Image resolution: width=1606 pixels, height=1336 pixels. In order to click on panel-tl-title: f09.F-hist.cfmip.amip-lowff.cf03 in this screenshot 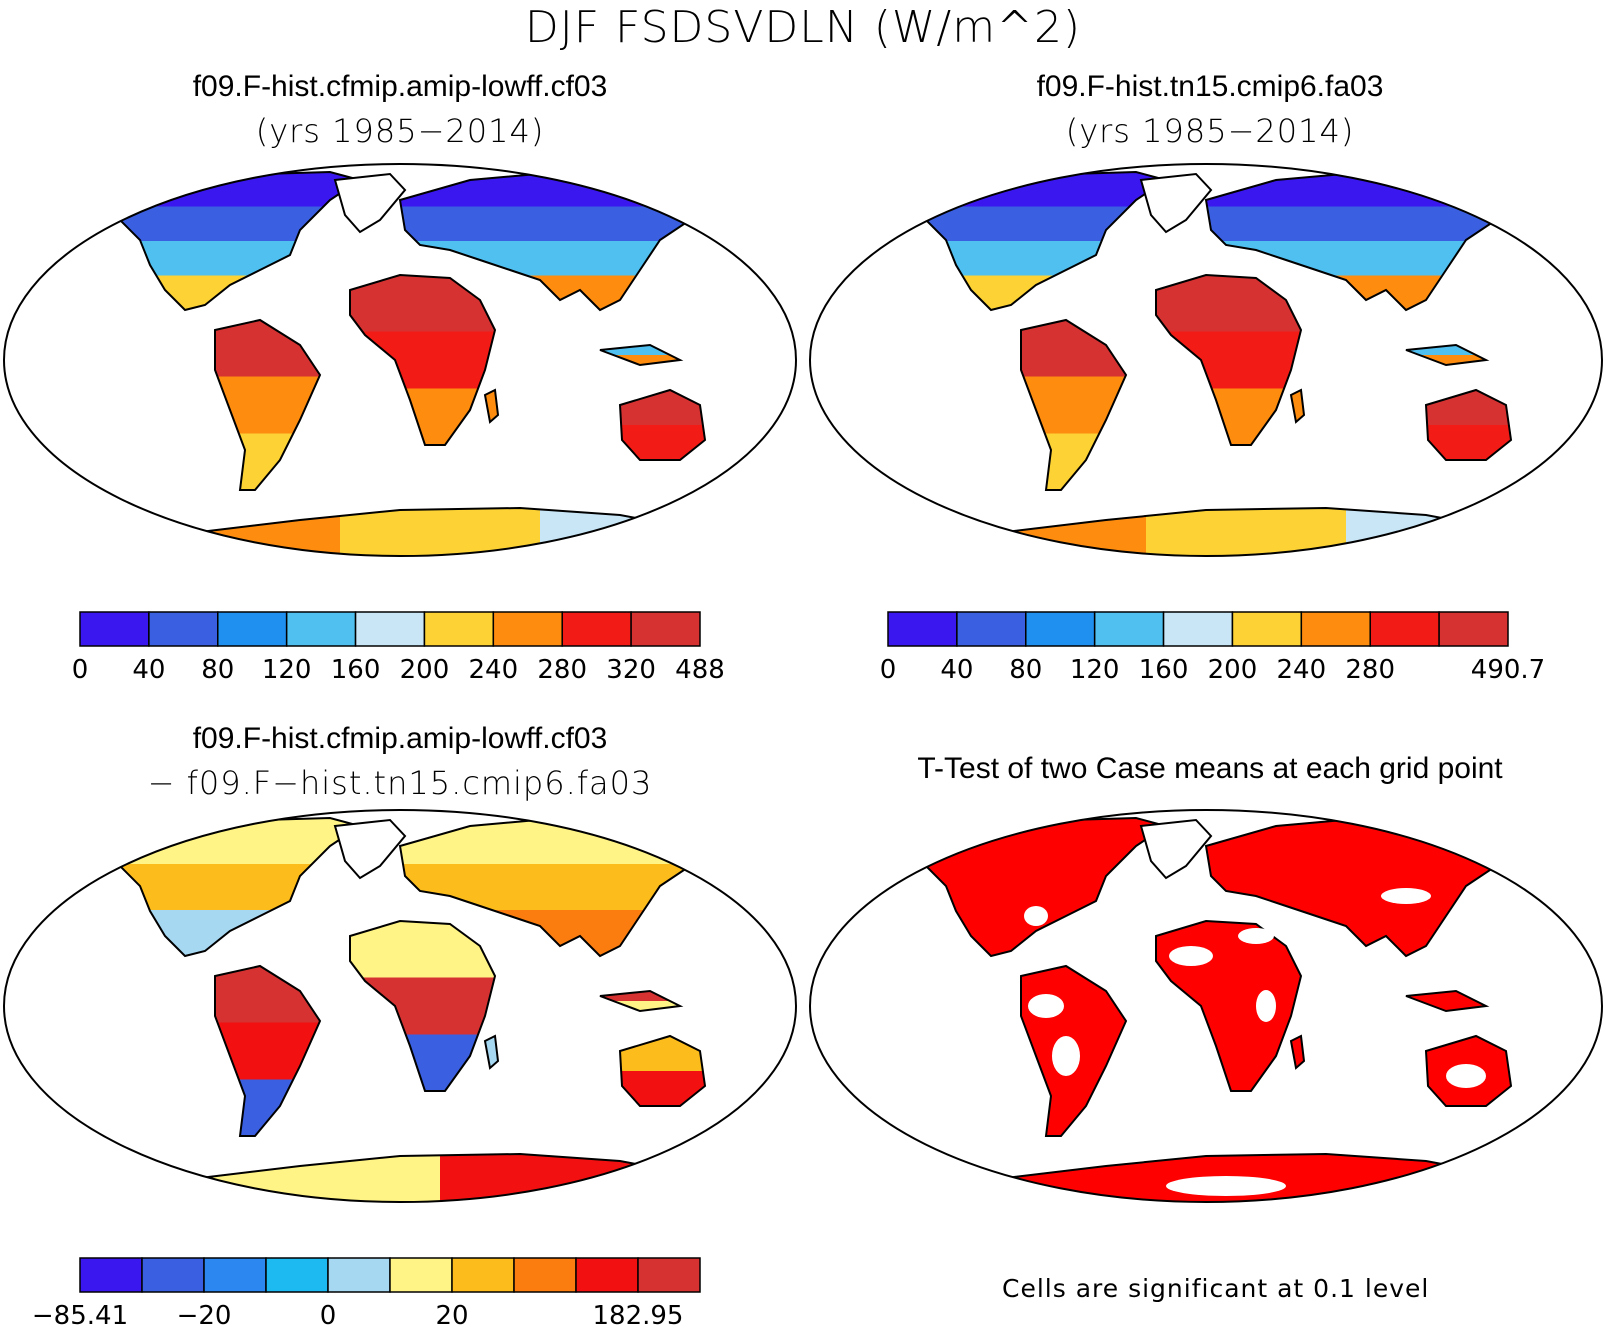, I will do `click(400, 86)`.